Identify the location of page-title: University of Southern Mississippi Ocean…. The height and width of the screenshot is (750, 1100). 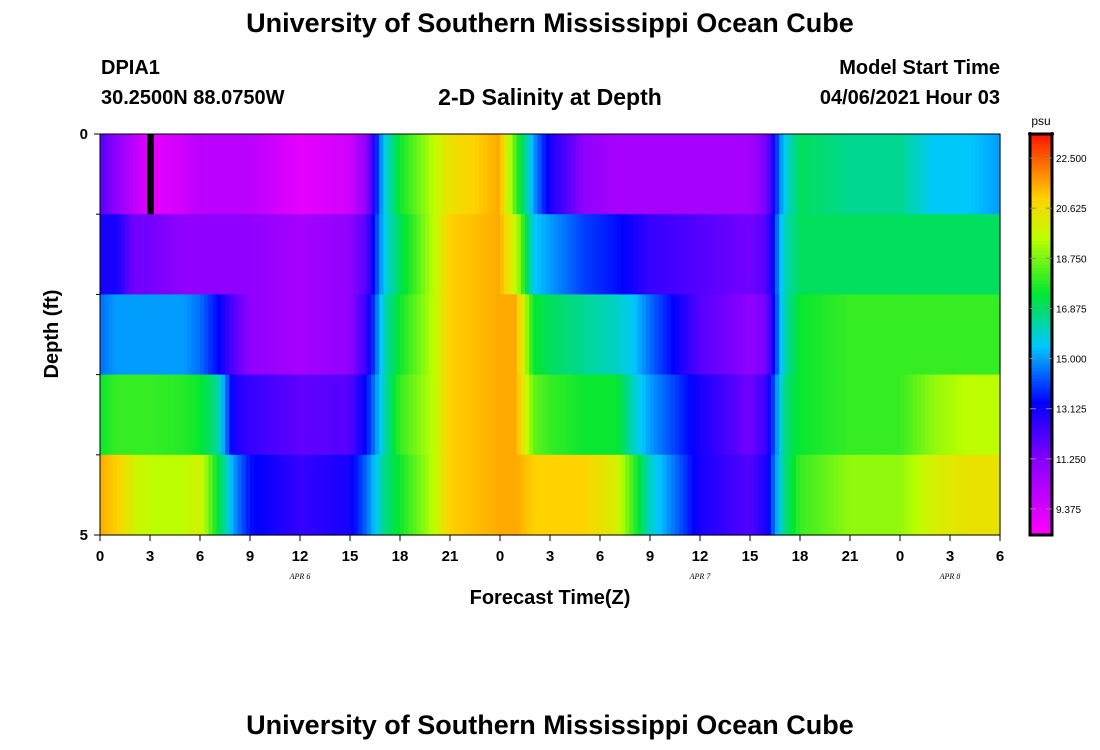
(550, 23).